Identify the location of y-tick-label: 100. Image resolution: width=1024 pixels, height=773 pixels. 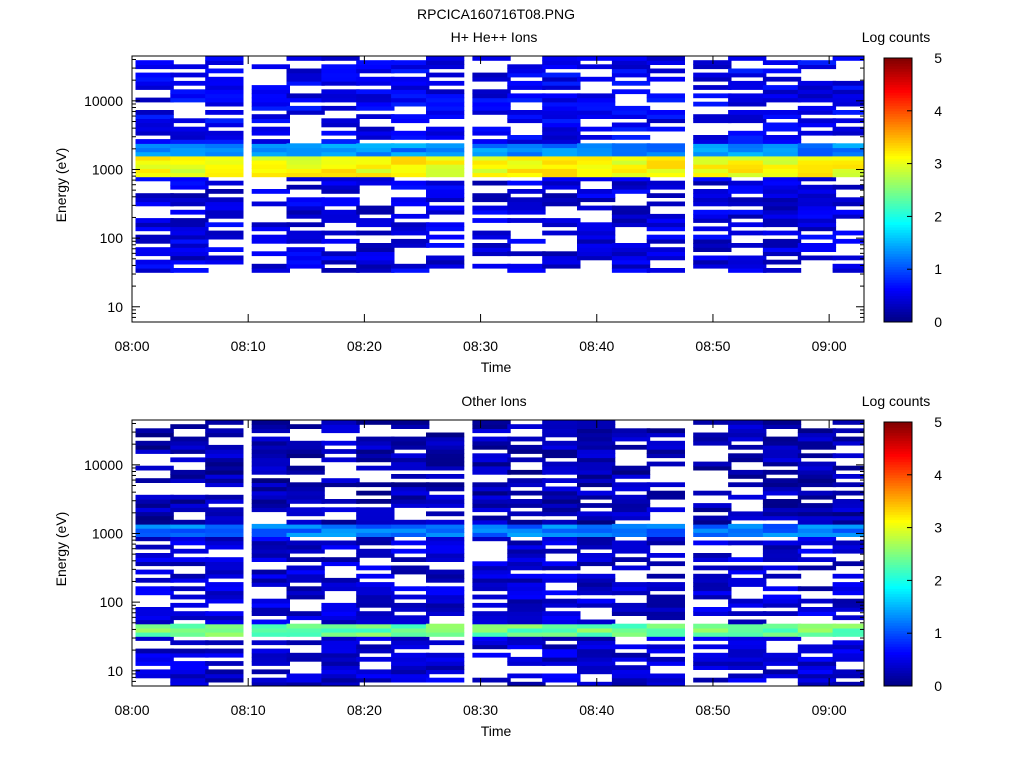
(112, 238).